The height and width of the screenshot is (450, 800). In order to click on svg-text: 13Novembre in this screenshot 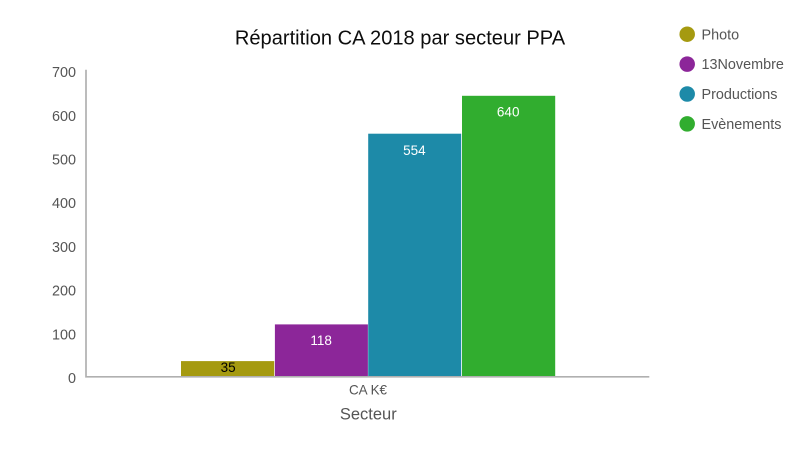, I will do `click(743, 65)`.